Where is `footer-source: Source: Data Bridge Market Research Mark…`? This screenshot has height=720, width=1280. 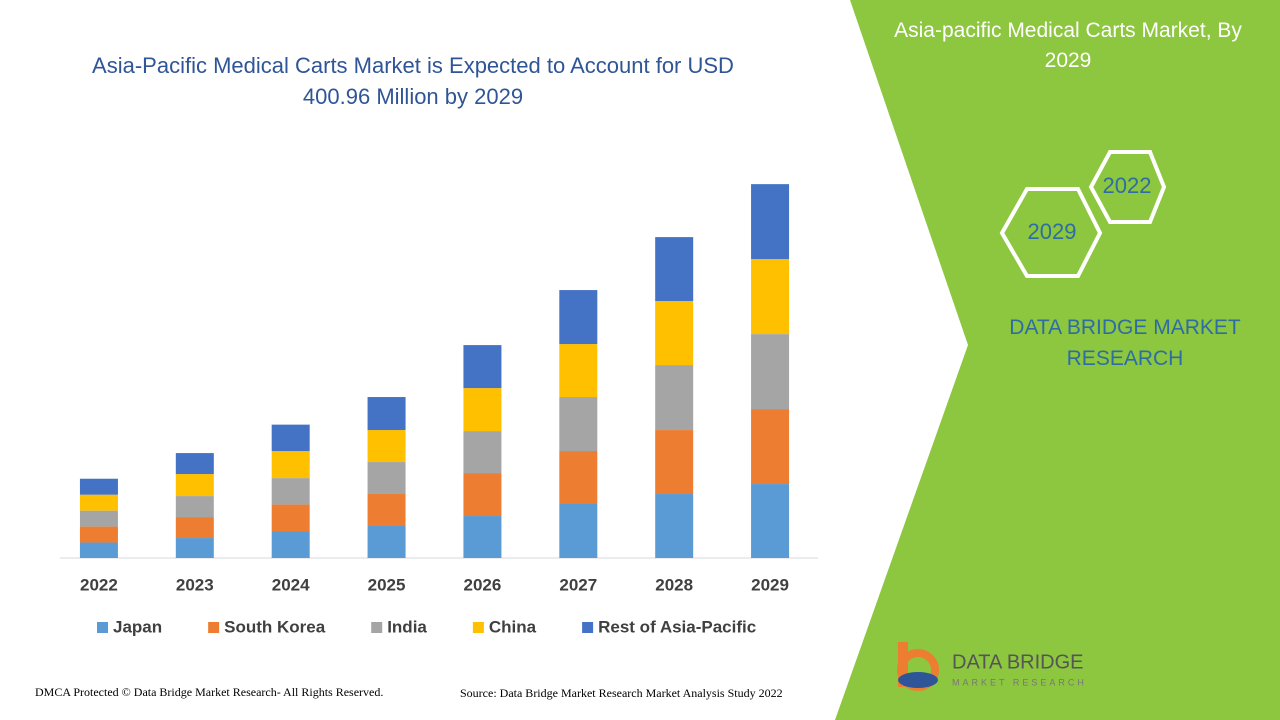
footer-source: Source: Data Bridge Market Research Mark… is located at coordinates (621, 693).